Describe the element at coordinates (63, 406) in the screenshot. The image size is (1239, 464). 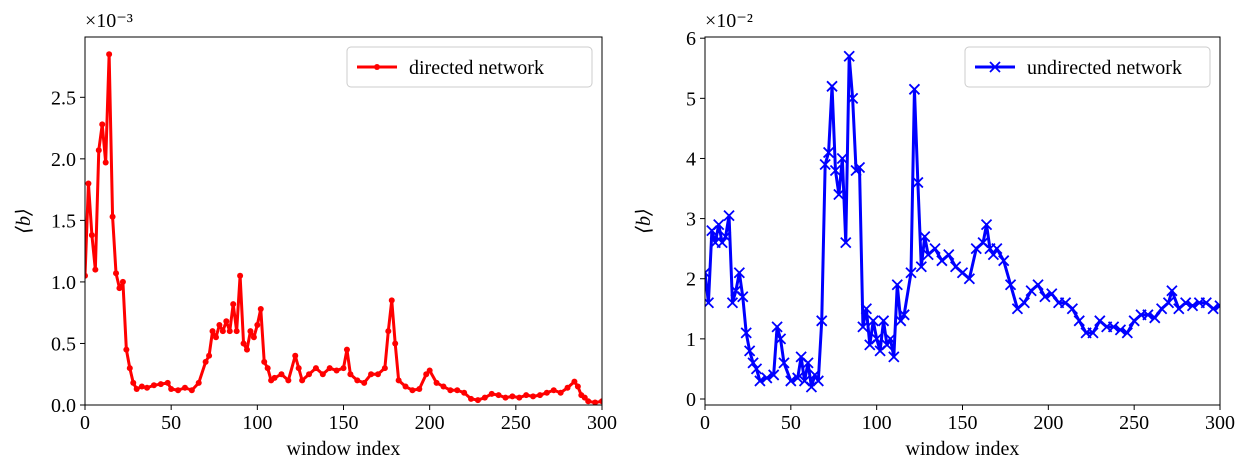
I see `y-tick-label: 0.0` at that location.